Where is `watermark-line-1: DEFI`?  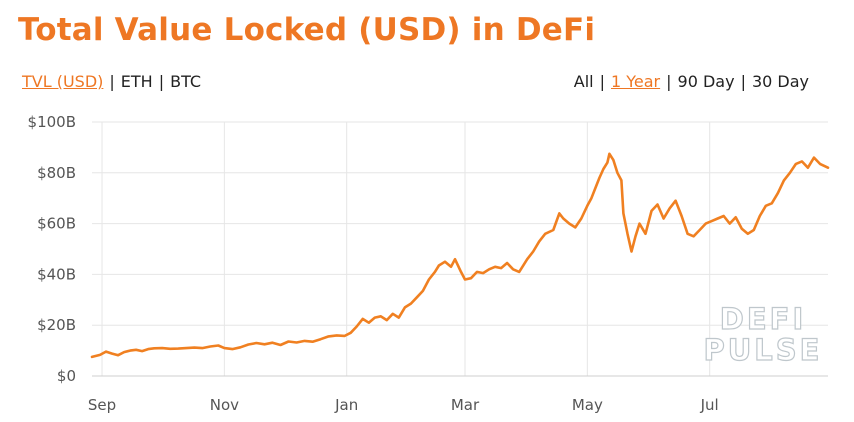
watermark-line-1: DEFI is located at coordinates (763, 319).